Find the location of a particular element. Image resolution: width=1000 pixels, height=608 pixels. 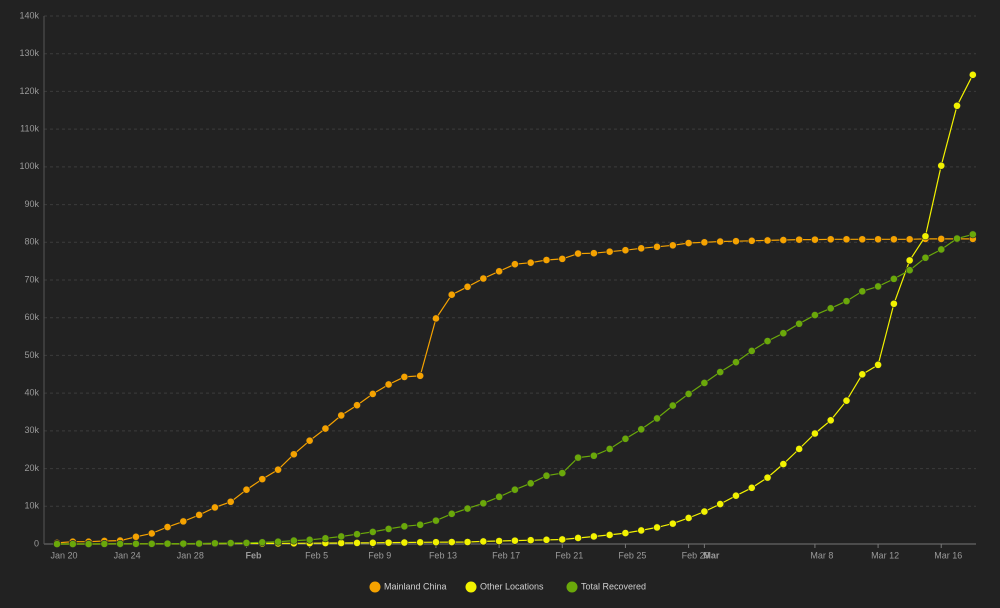

x-tick-label: Mar 12 is located at coordinates (885, 555).